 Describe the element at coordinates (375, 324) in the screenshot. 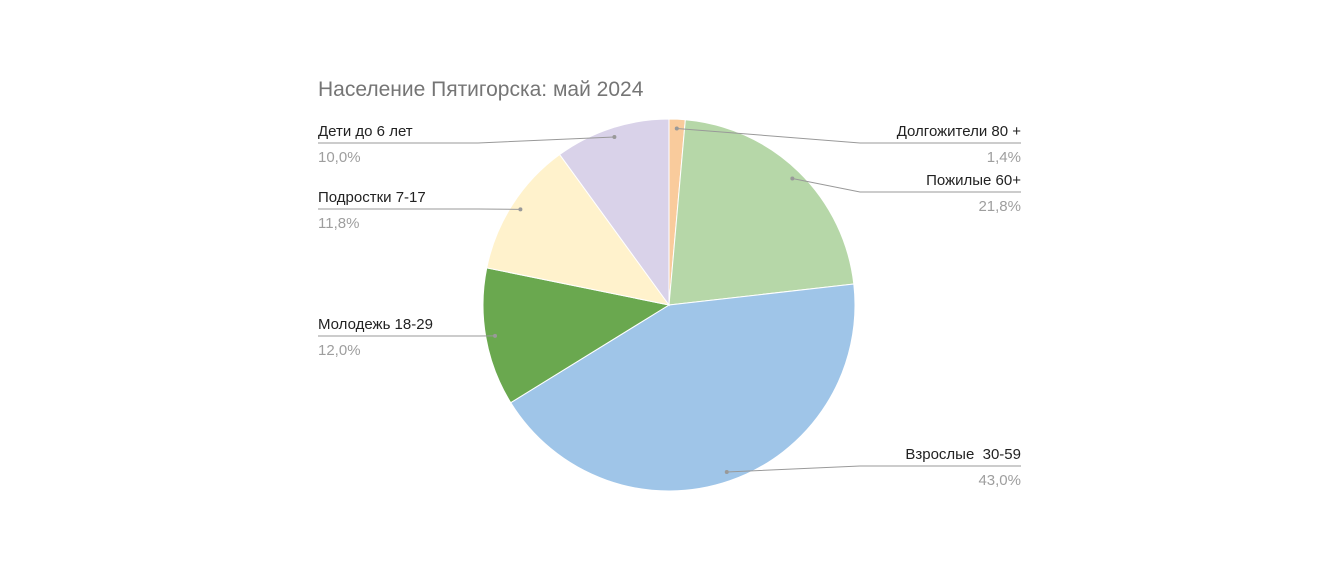

I see `slice-label: Молодежь 18-29` at that location.